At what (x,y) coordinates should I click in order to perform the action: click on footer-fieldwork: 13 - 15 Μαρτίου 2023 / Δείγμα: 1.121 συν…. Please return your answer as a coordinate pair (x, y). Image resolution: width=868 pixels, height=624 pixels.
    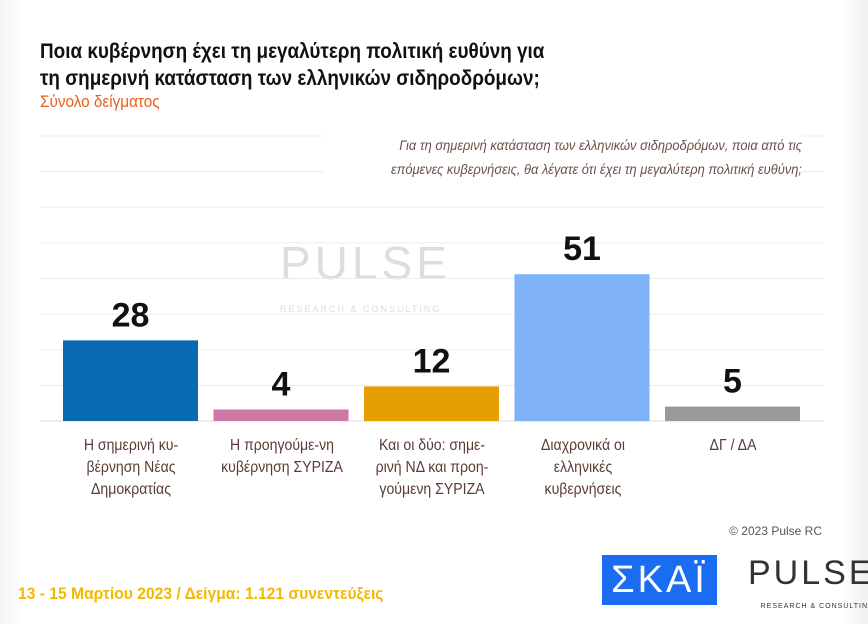
    Looking at the image, I should click on (201, 593).